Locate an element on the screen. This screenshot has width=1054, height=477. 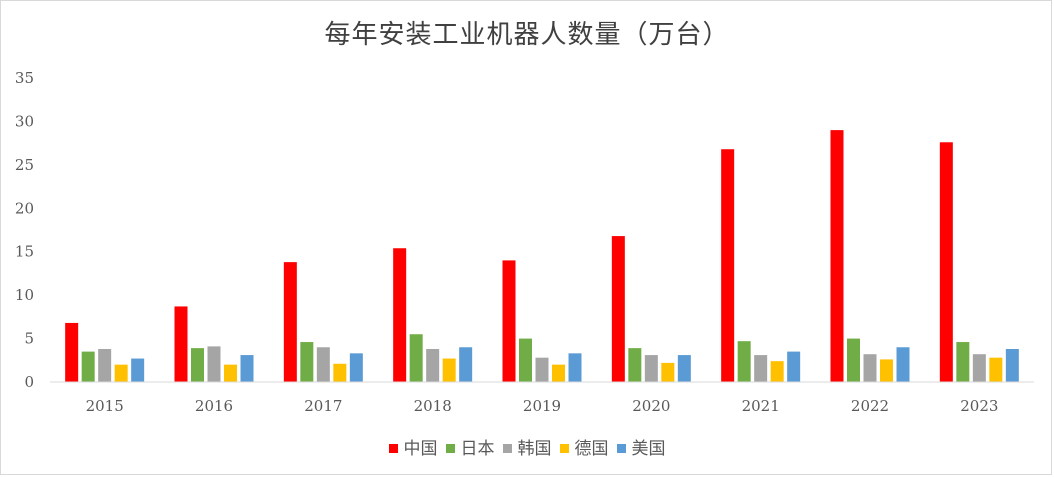
bar-2020-日本 is located at coordinates (635, 365).